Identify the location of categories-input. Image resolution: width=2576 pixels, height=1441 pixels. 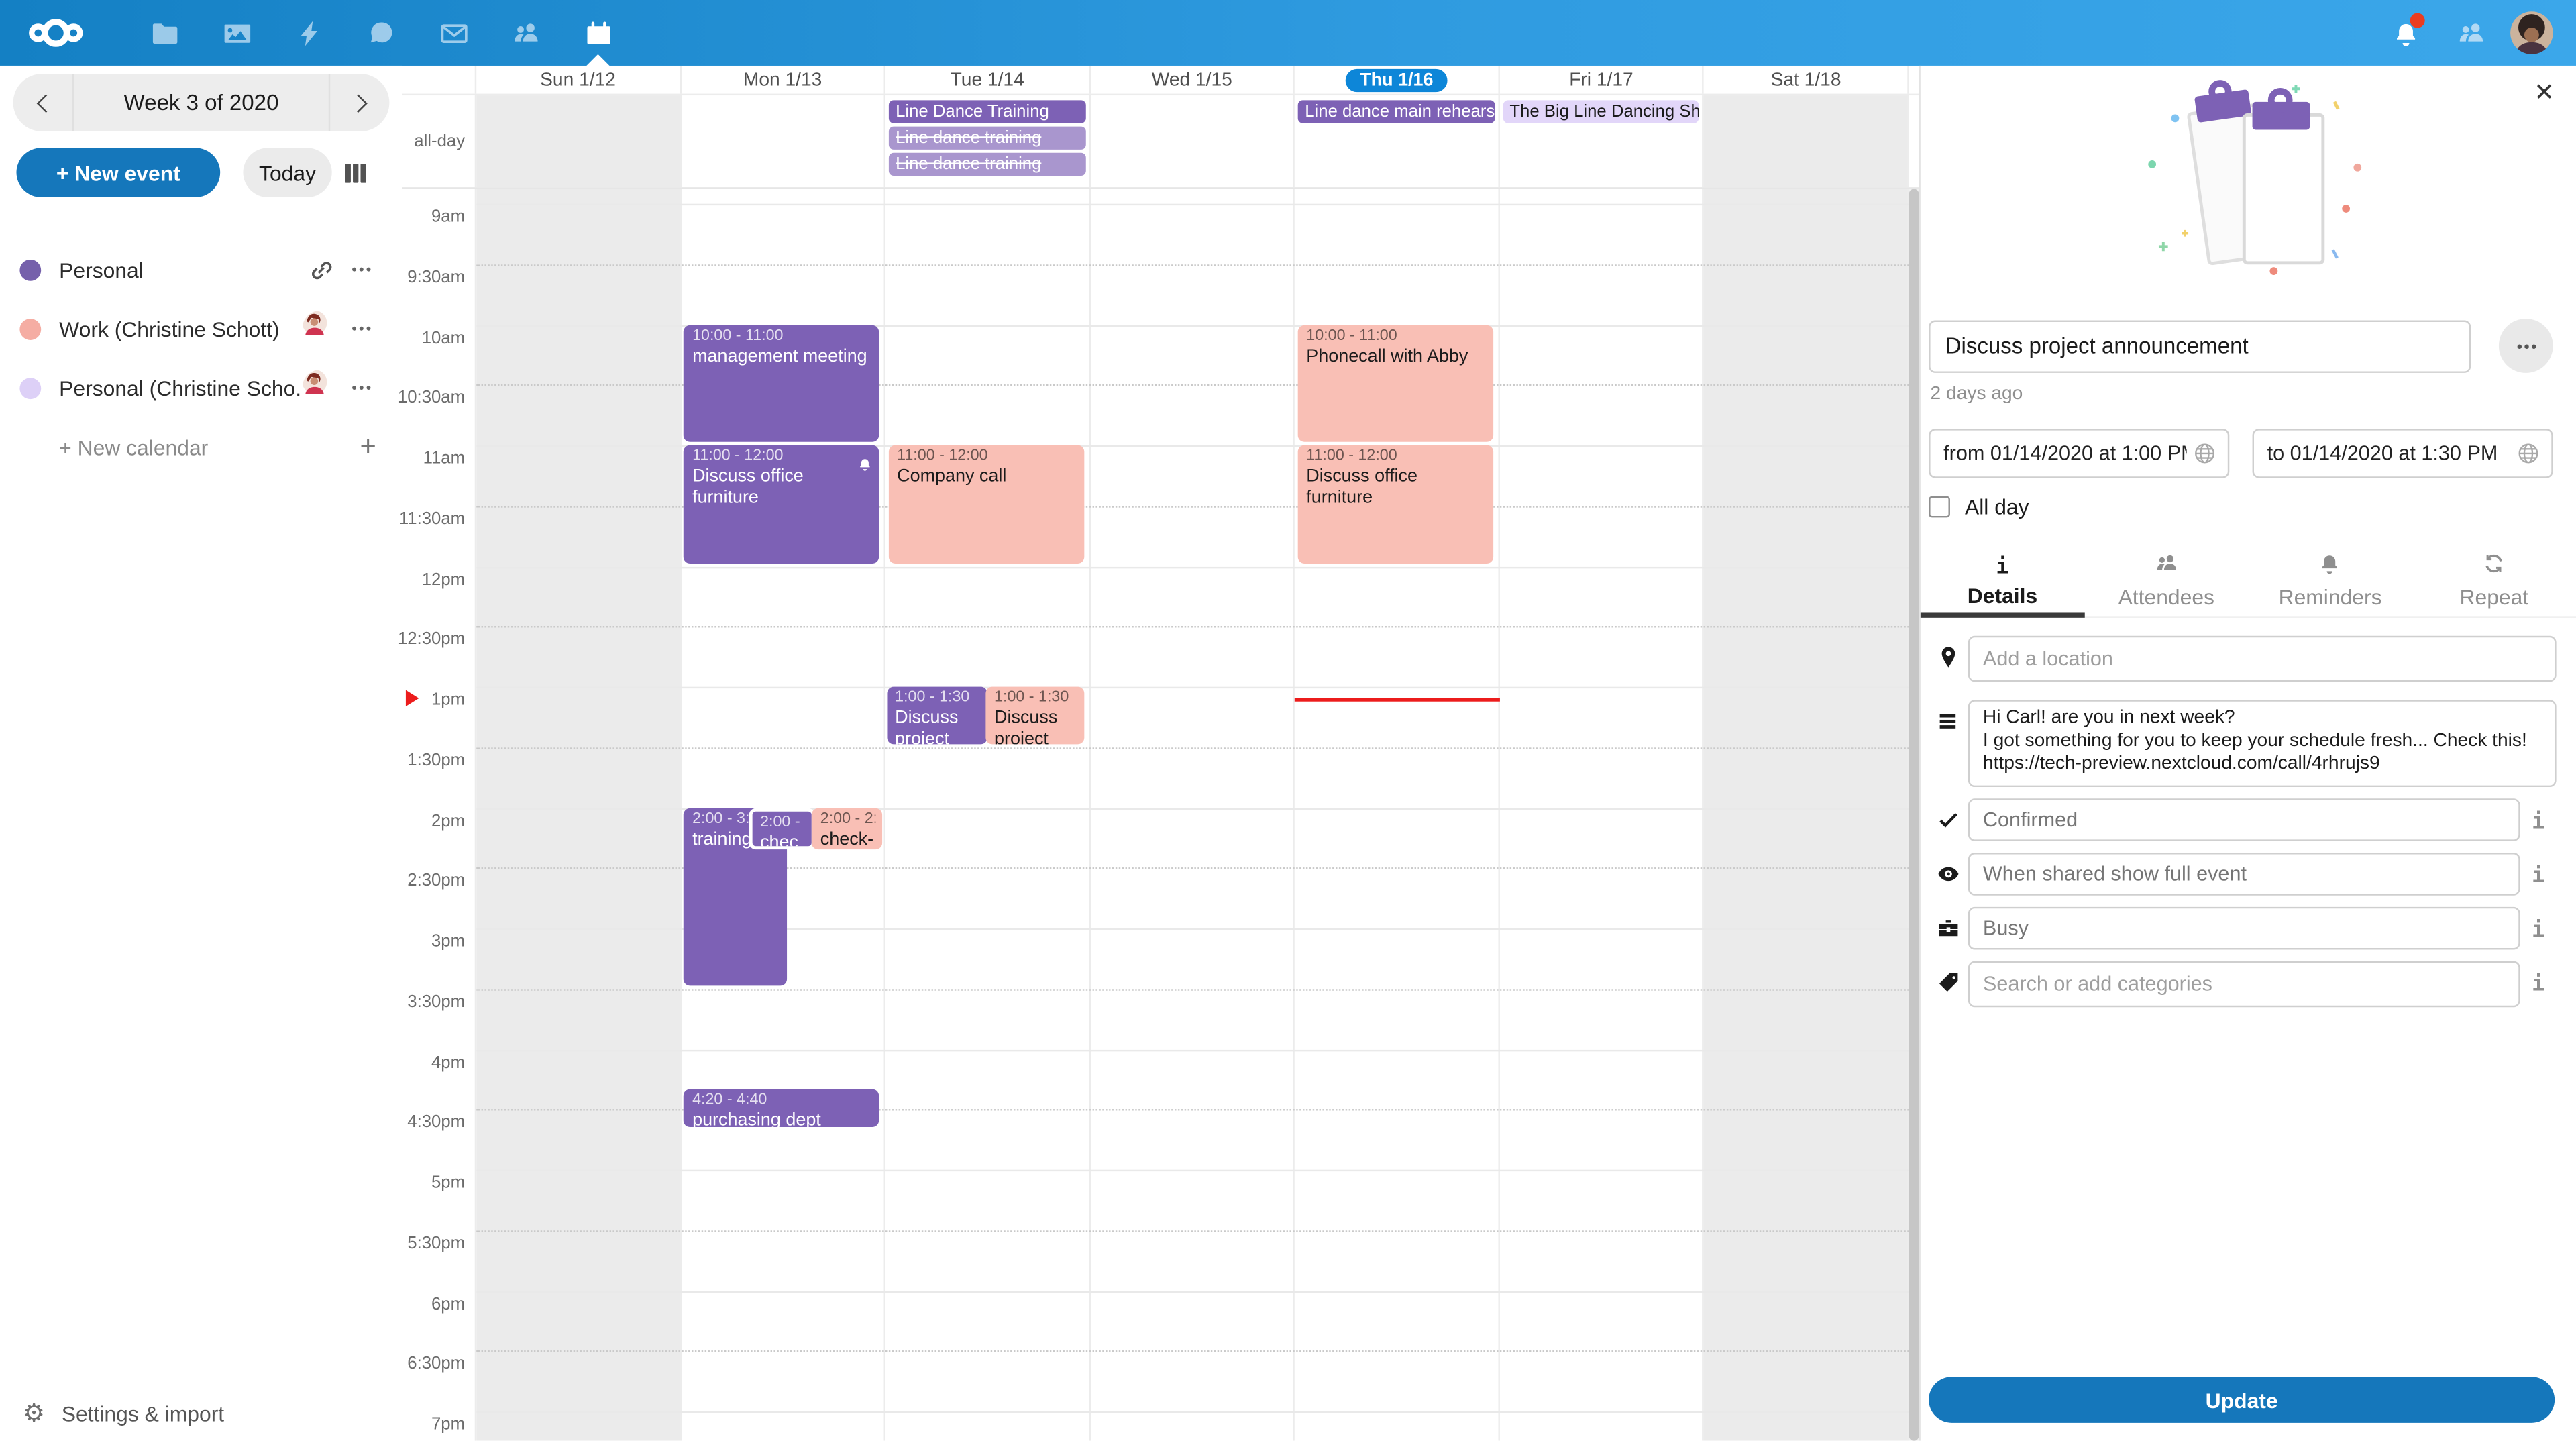
(2244, 984).